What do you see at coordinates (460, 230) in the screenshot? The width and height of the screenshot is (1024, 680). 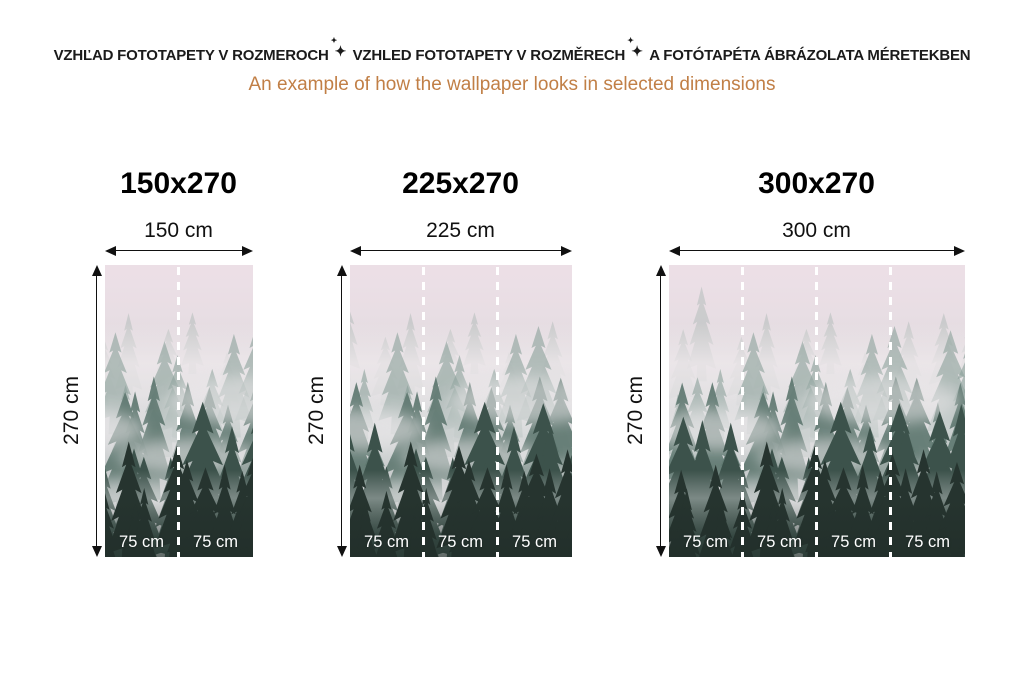 I see `width-label: 225 cm` at bounding box center [460, 230].